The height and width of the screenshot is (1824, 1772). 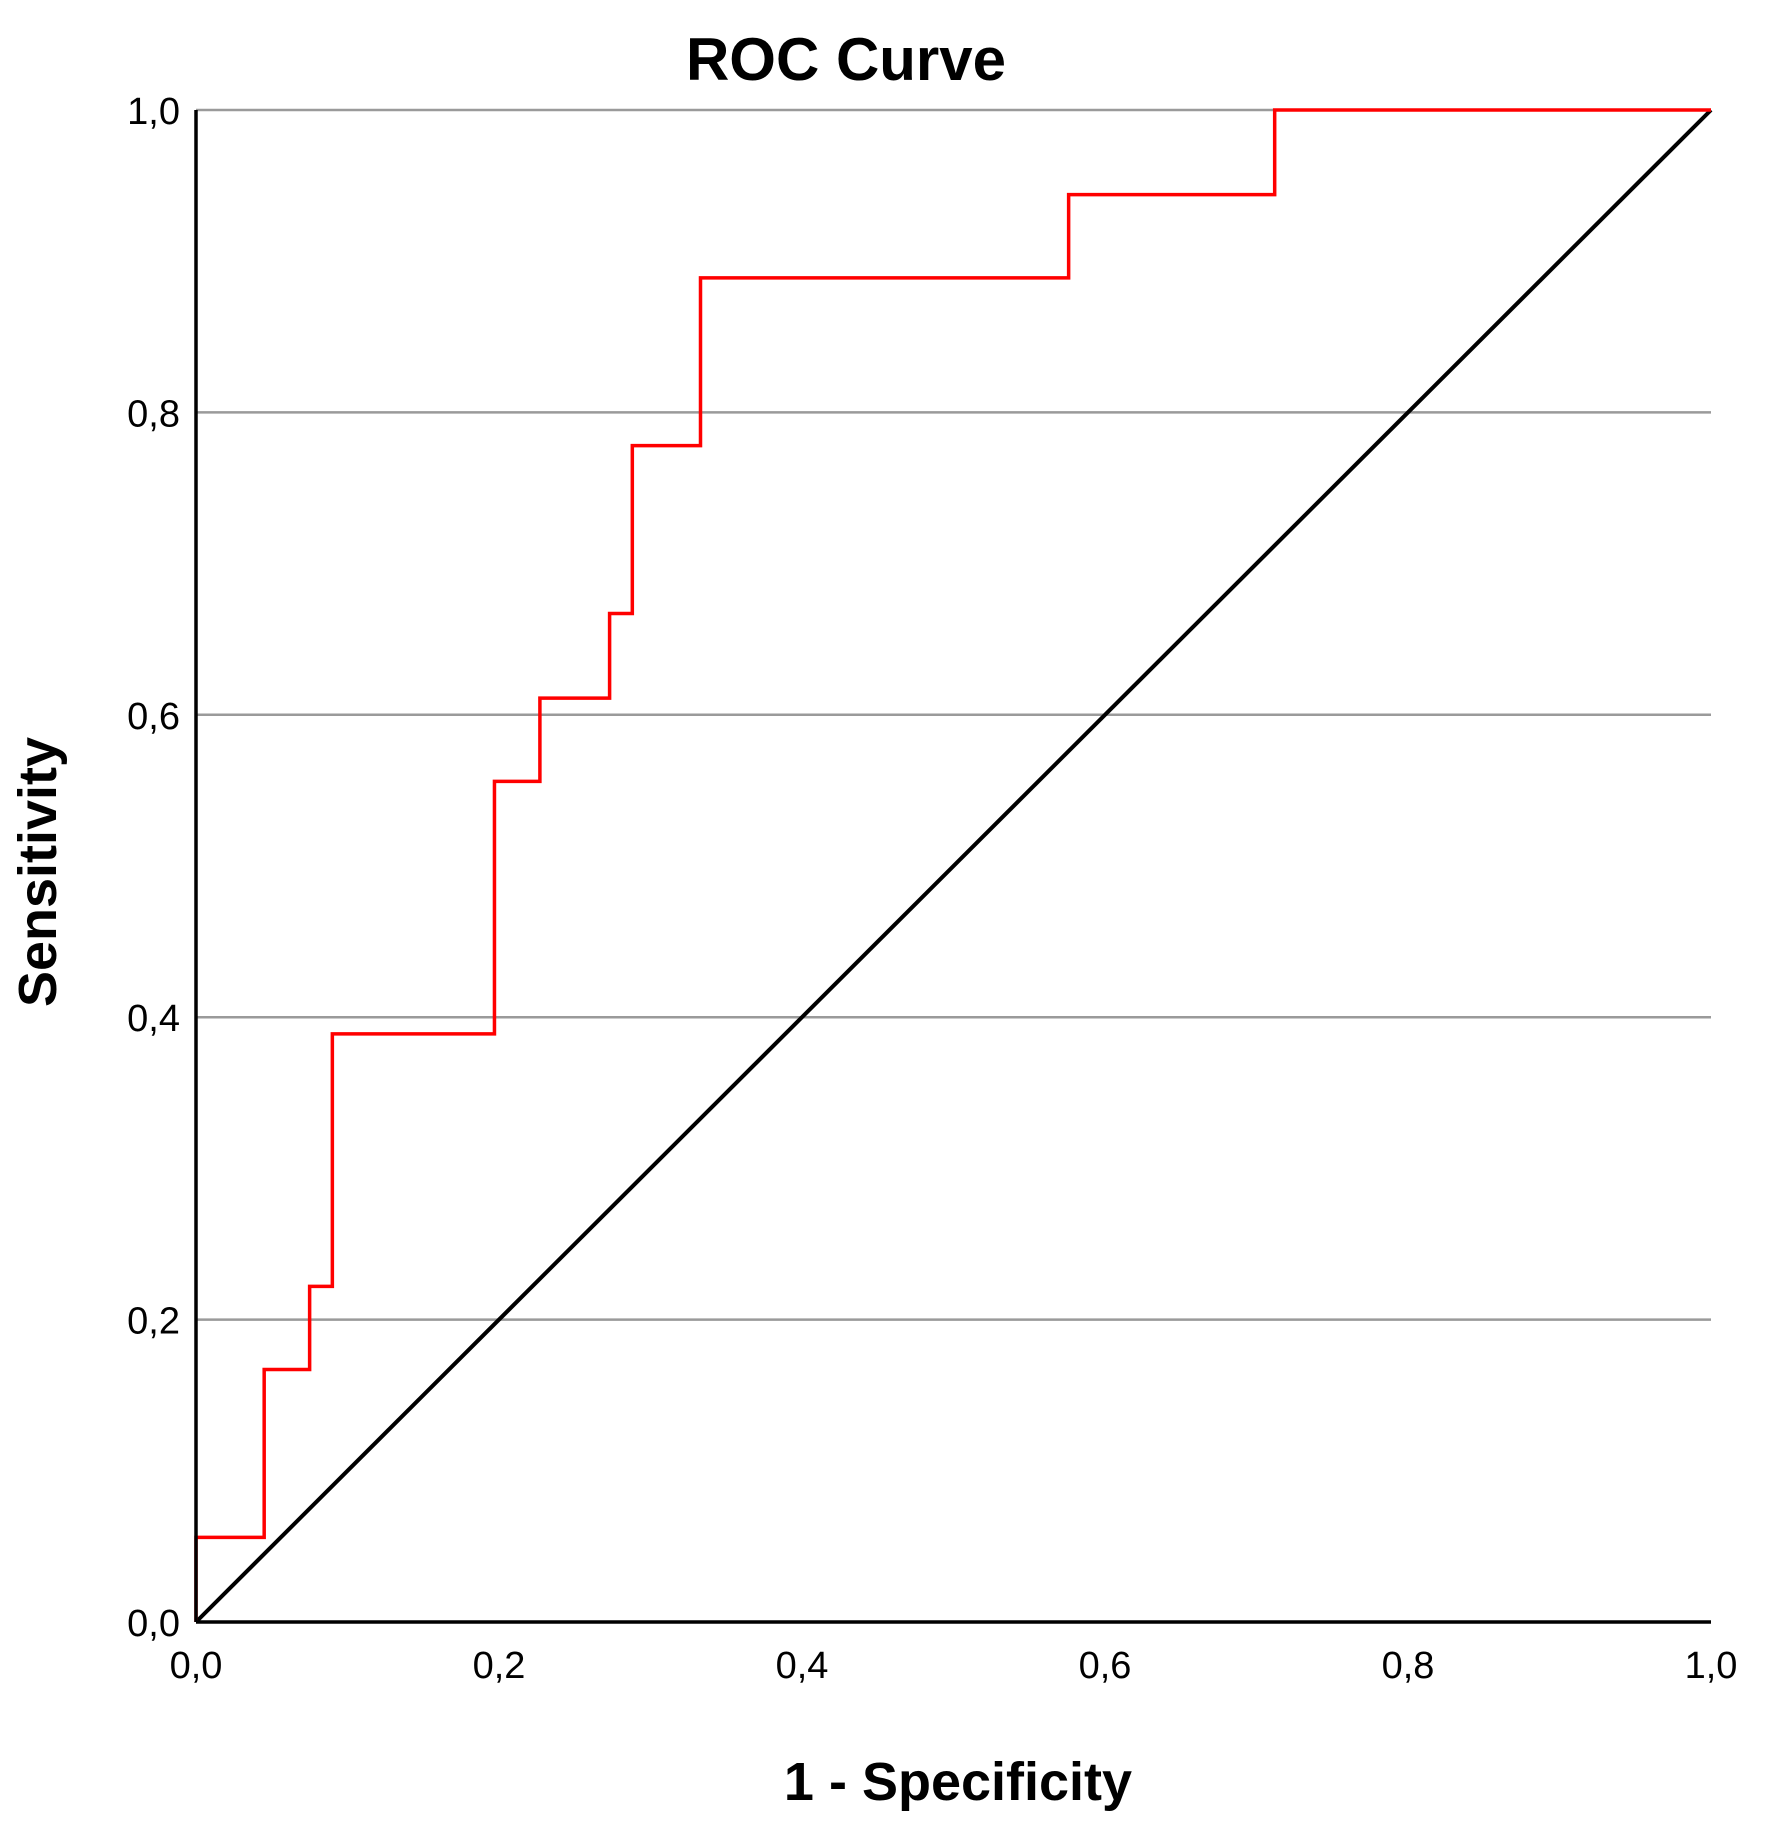 What do you see at coordinates (153, 112) in the screenshot?
I see `y-tick-label-5: 1,0` at bounding box center [153, 112].